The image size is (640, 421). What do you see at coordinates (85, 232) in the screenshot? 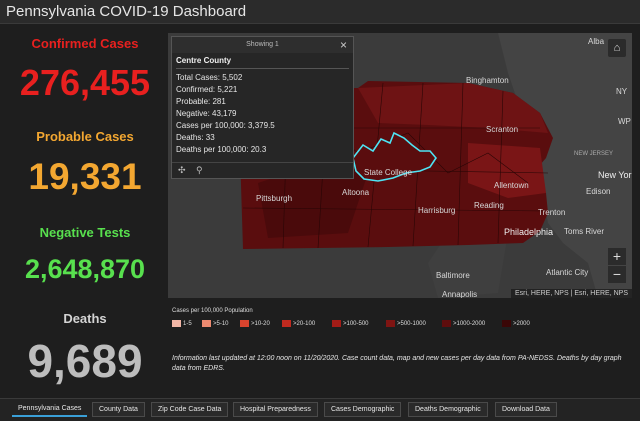
I see `negative-tests-label: Negative Tests` at bounding box center [85, 232].